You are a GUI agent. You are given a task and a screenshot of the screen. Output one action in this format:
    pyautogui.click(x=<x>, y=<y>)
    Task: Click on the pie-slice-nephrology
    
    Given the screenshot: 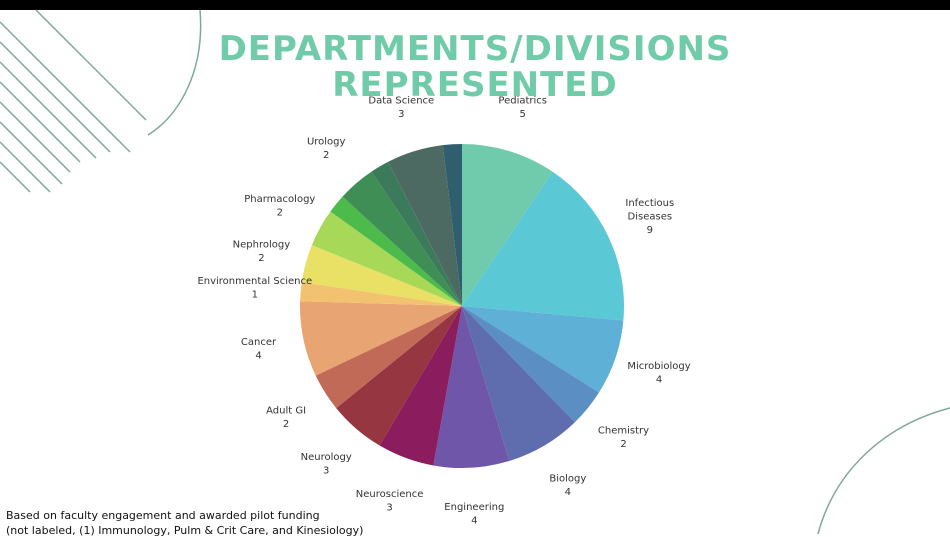 What is the action you would take?
    pyautogui.click(x=381, y=275)
    